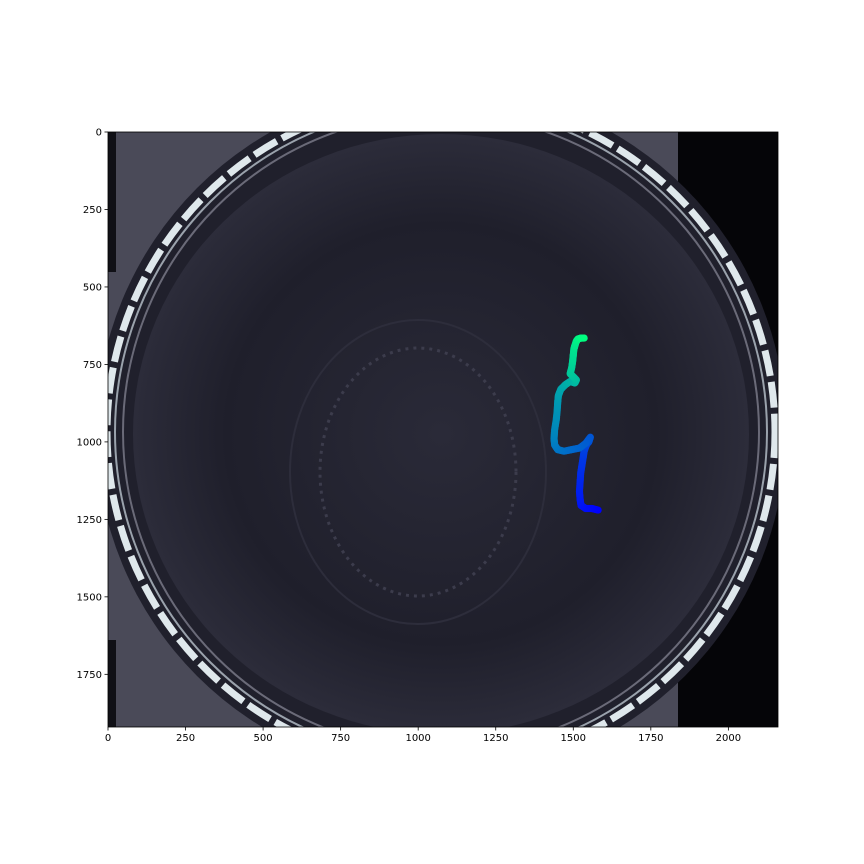 The width and height of the screenshot is (864, 864). What do you see at coordinates (185, 738) in the screenshot?
I see `x-tick-label: 250` at bounding box center [185, 738].